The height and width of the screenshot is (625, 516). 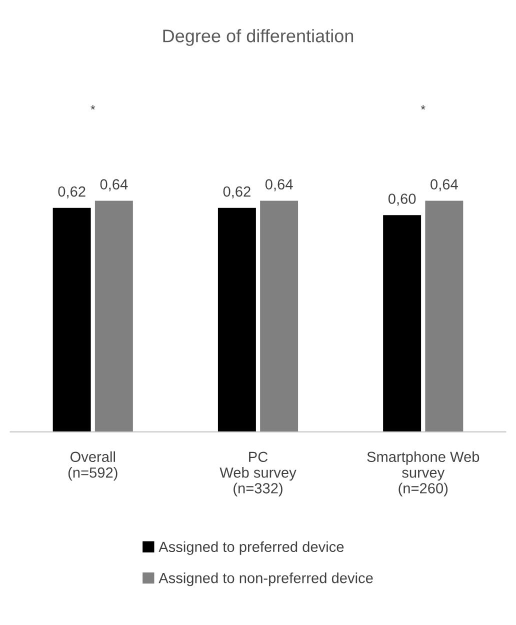 What do you see at coordinates (93, 466) in the screenshot?
I see `x-tick-label: Overall (n=592)` at bounding box center [93, 466].